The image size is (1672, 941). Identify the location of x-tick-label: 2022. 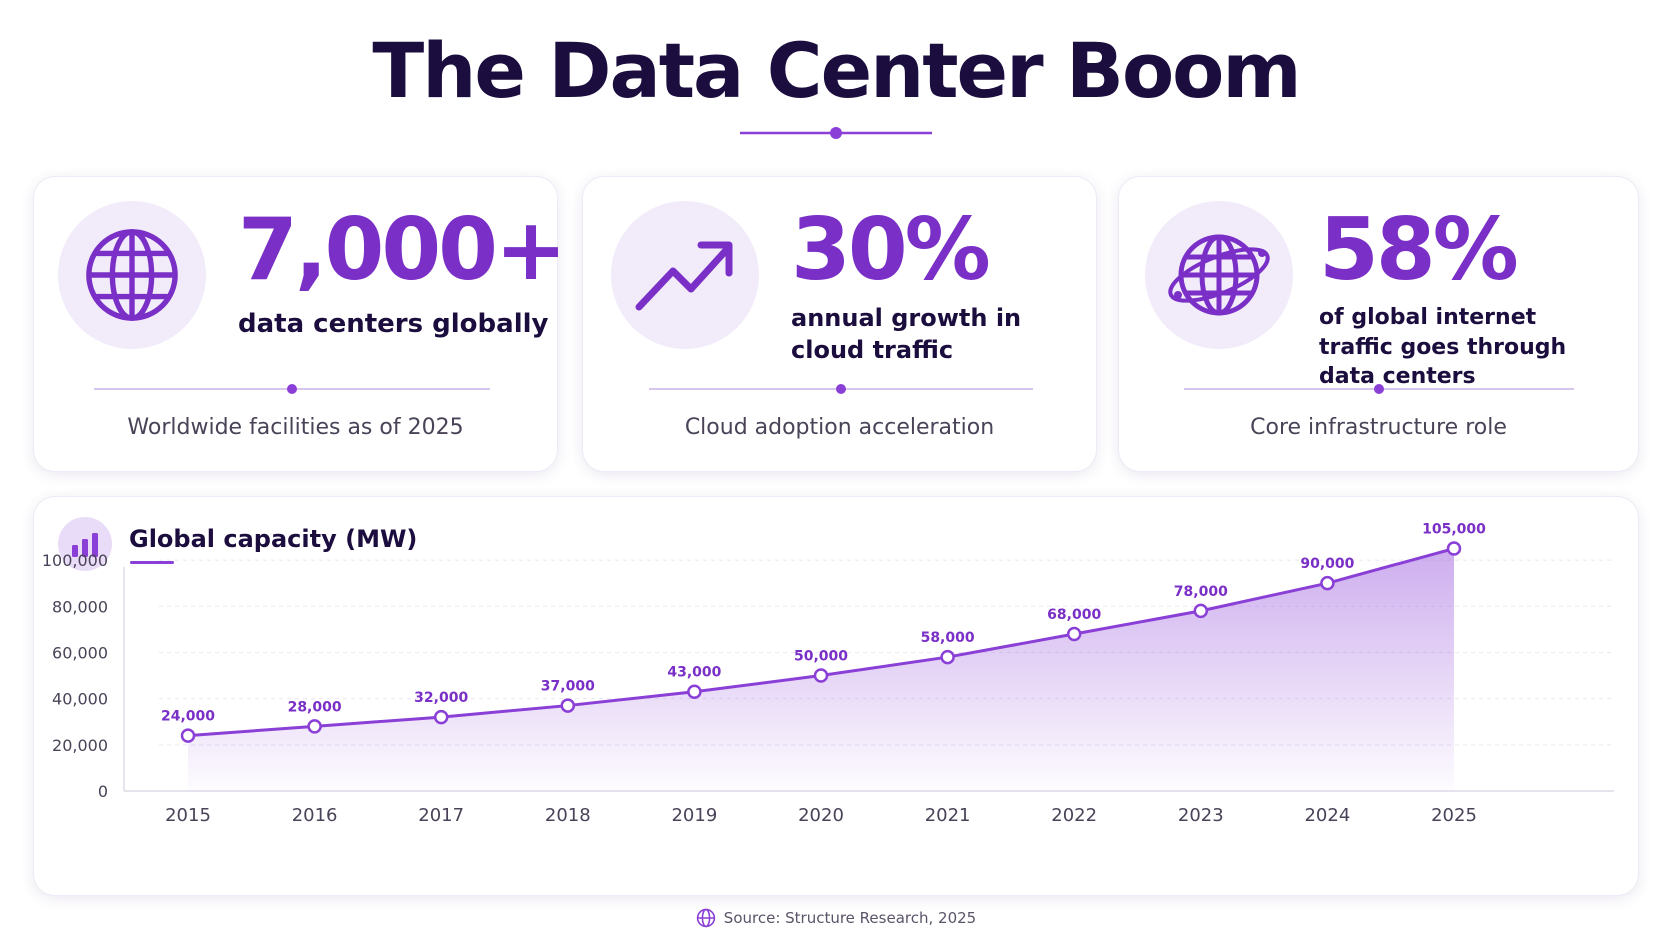
(1074, 815).